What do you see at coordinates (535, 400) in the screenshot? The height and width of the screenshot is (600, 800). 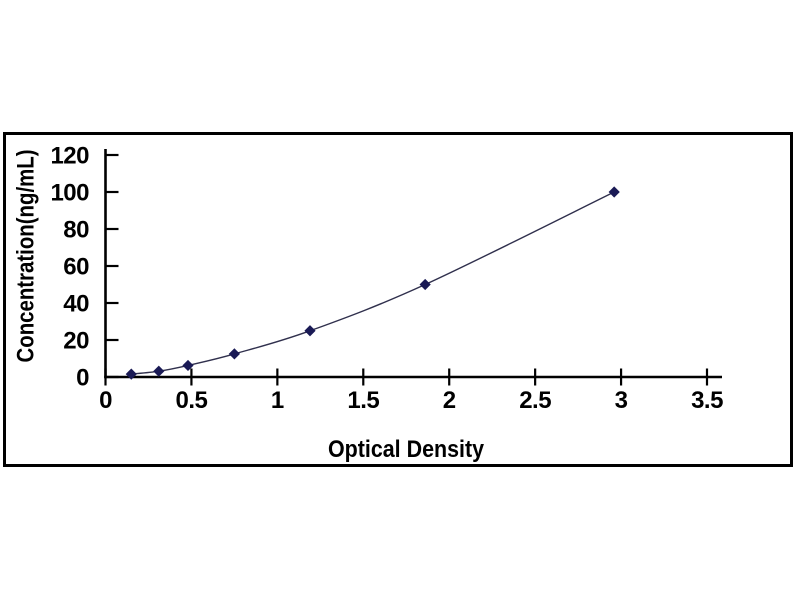 I see `x-tick-label: 2.5` at bounding box center [535, 400].